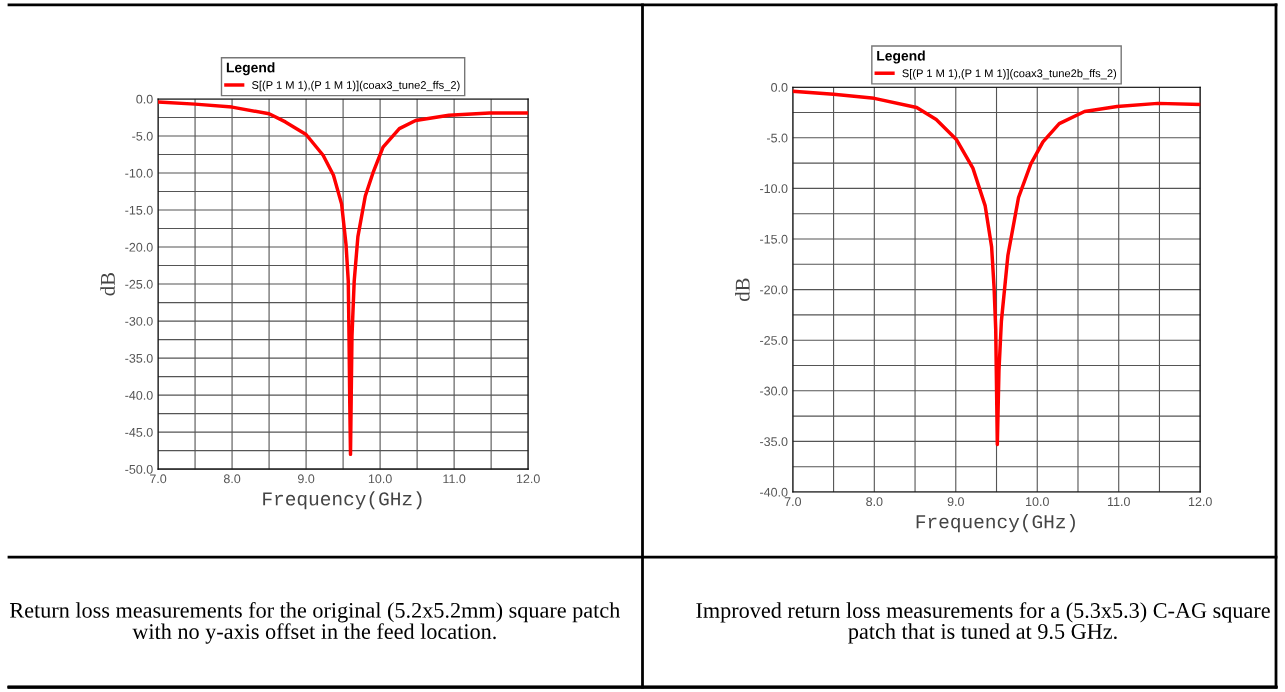  What do you see at coordinates (139, 469) in the screenshot?
I see `y-tick-label: -50.0` at bounding box center [139, 469].